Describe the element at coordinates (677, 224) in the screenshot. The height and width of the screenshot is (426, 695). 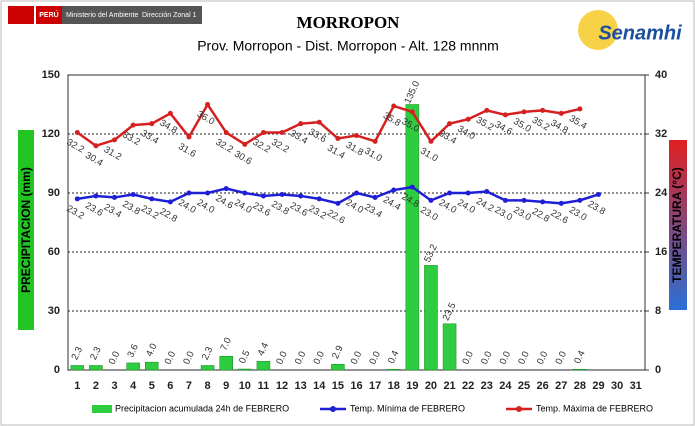
I see `y2-axis-label: TEMPERATURA (°C)` at that location.